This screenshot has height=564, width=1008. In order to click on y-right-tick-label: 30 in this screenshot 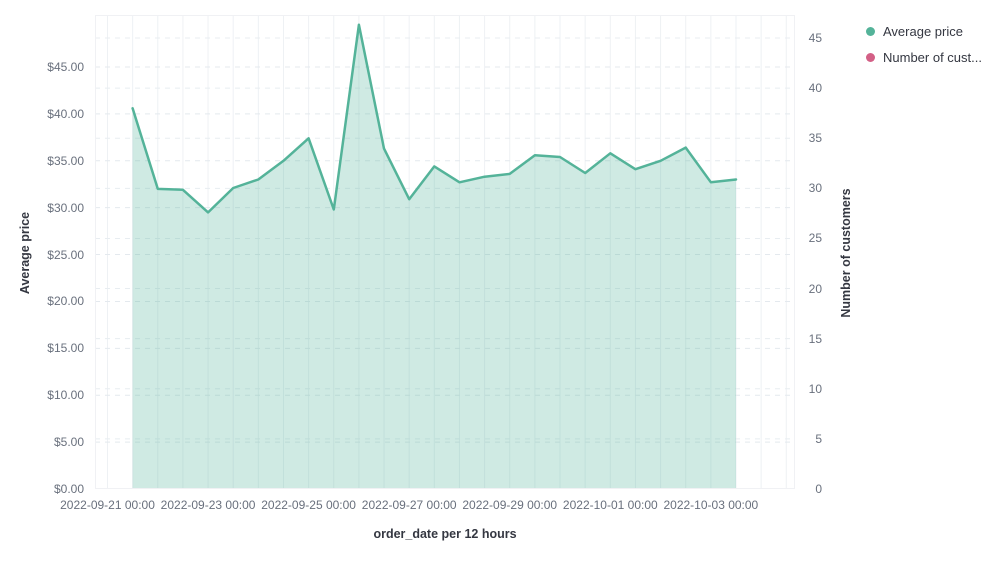, I will do `click(815, 188)`.